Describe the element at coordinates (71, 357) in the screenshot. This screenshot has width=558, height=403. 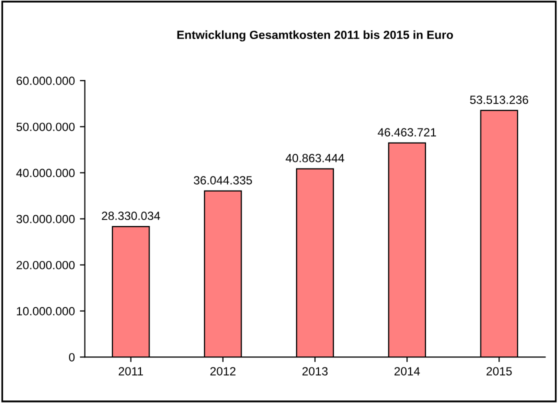
I see `y-tick-label: 0` at that location.